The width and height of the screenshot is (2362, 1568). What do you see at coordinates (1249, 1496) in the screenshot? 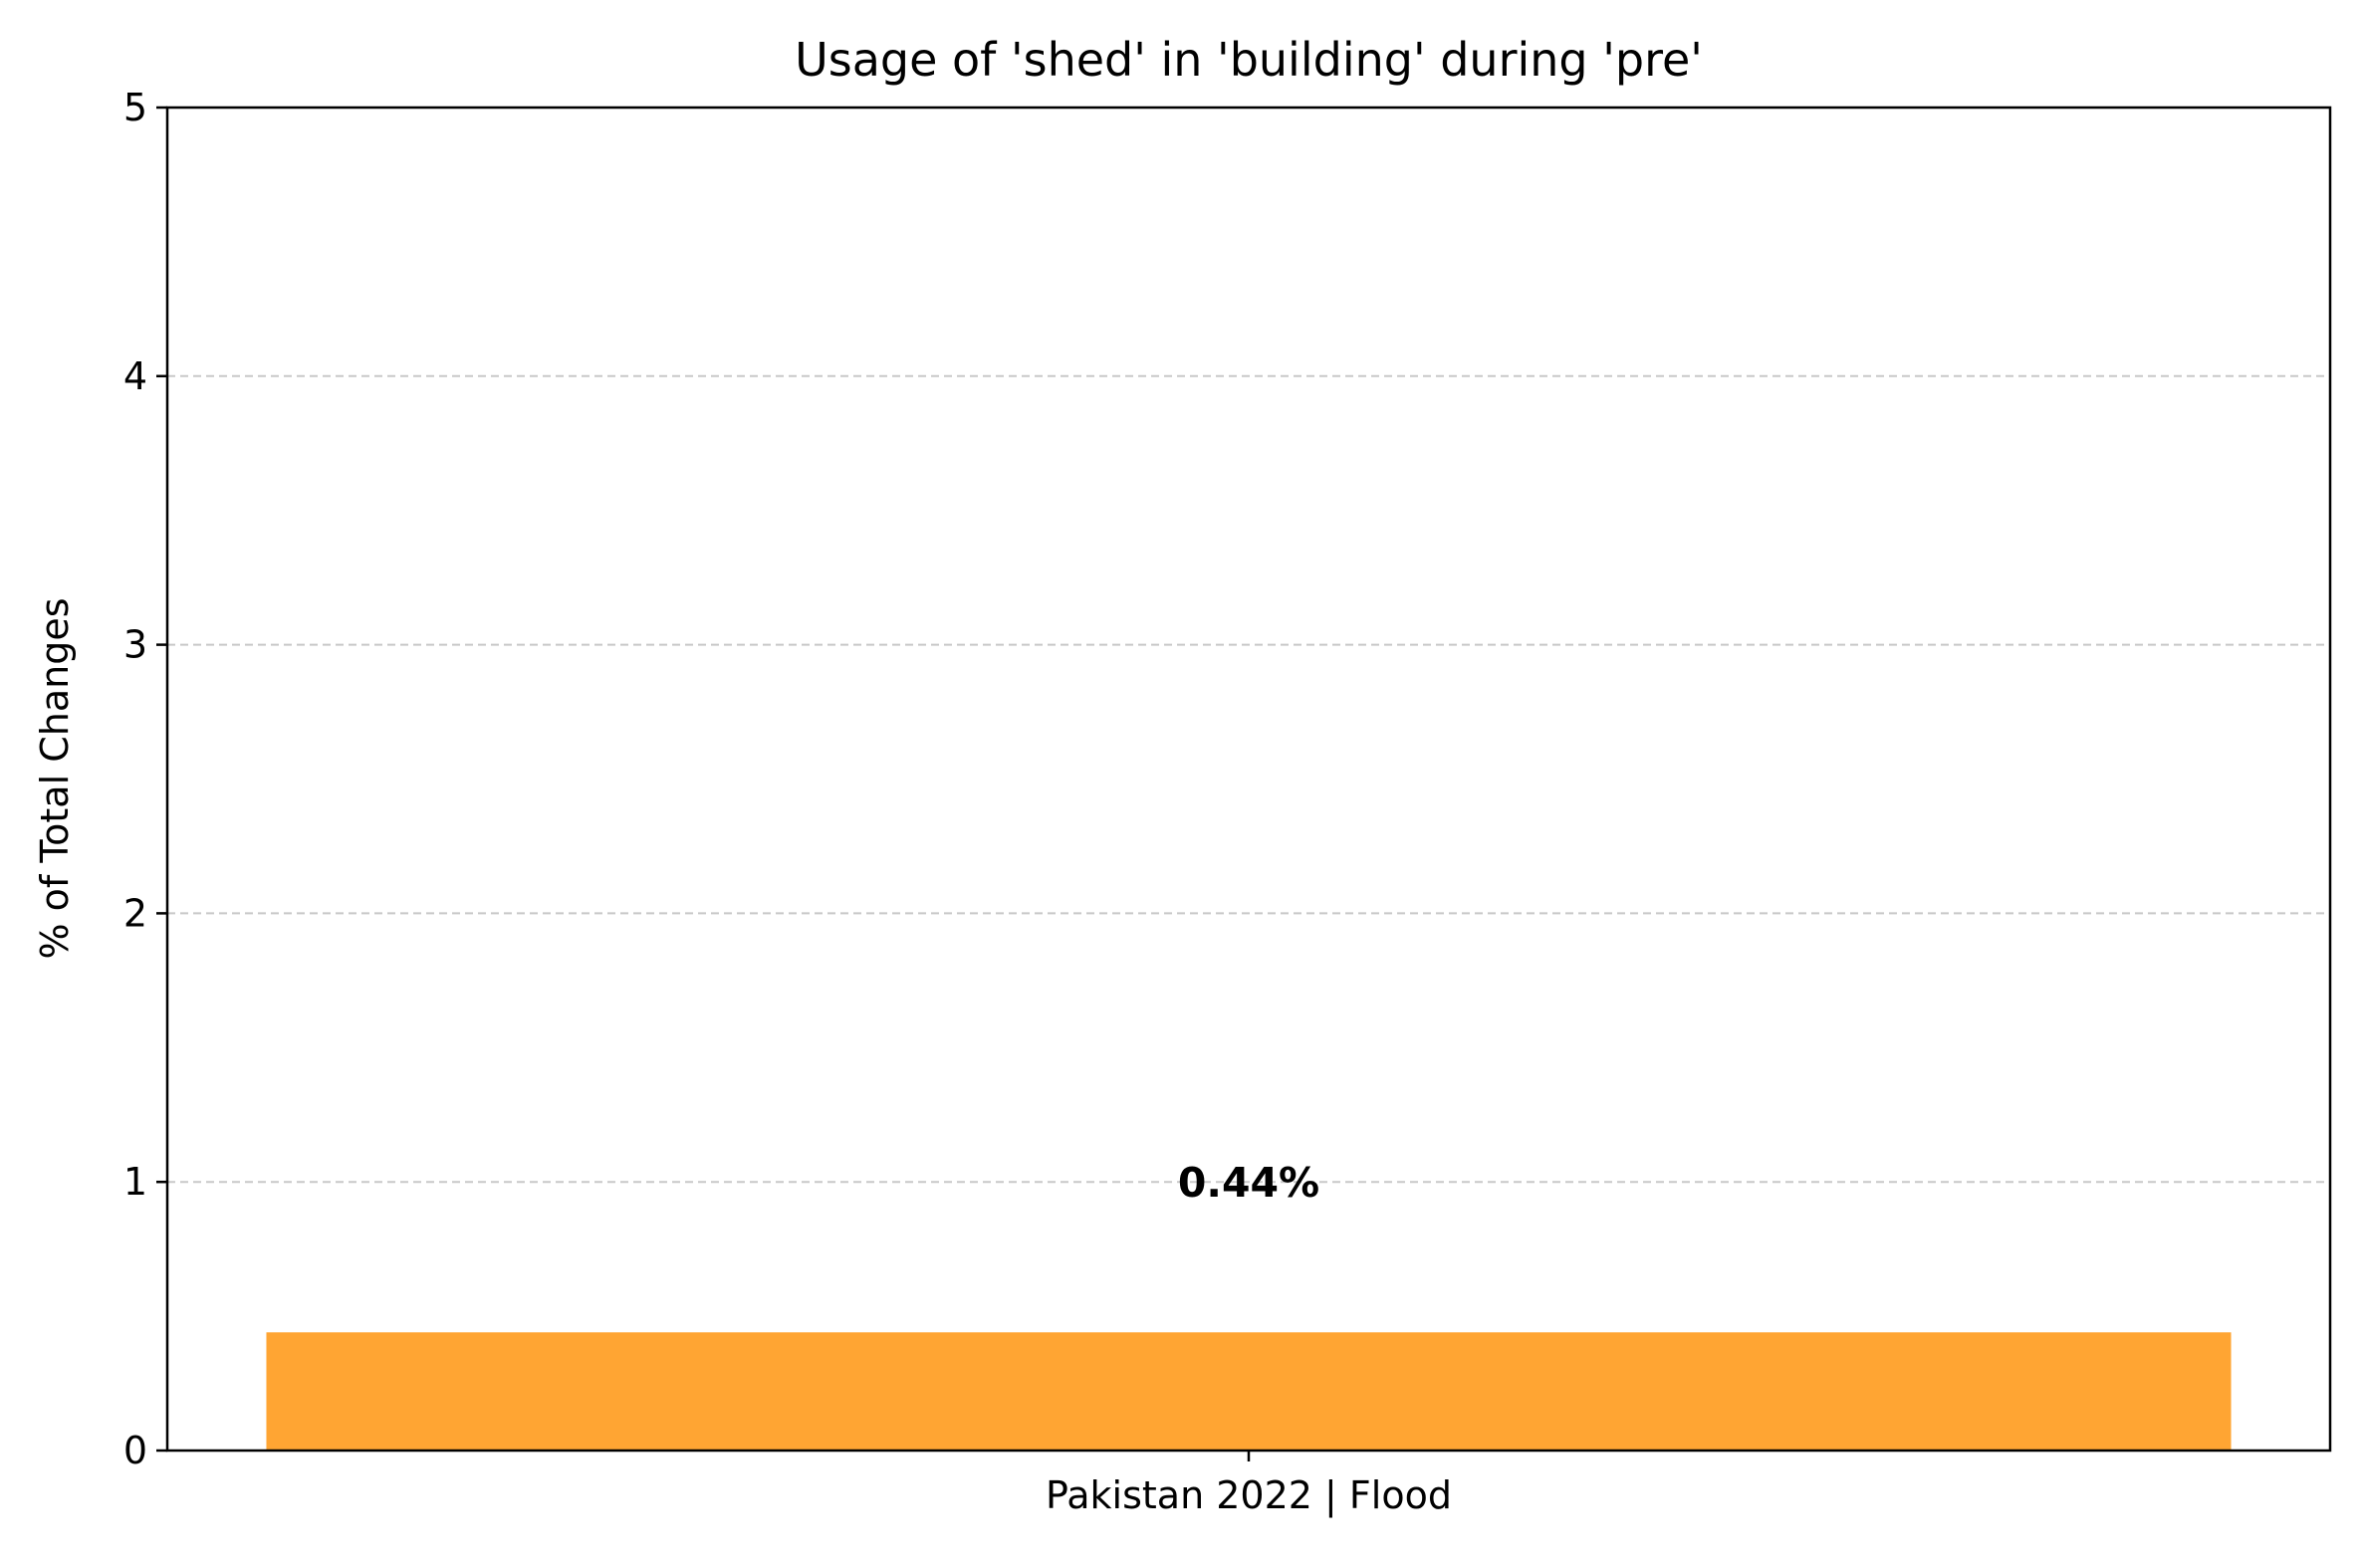
I see `x-tick-label: Pakistan 2022 | Flood` at bounding box center [1249, 1496].